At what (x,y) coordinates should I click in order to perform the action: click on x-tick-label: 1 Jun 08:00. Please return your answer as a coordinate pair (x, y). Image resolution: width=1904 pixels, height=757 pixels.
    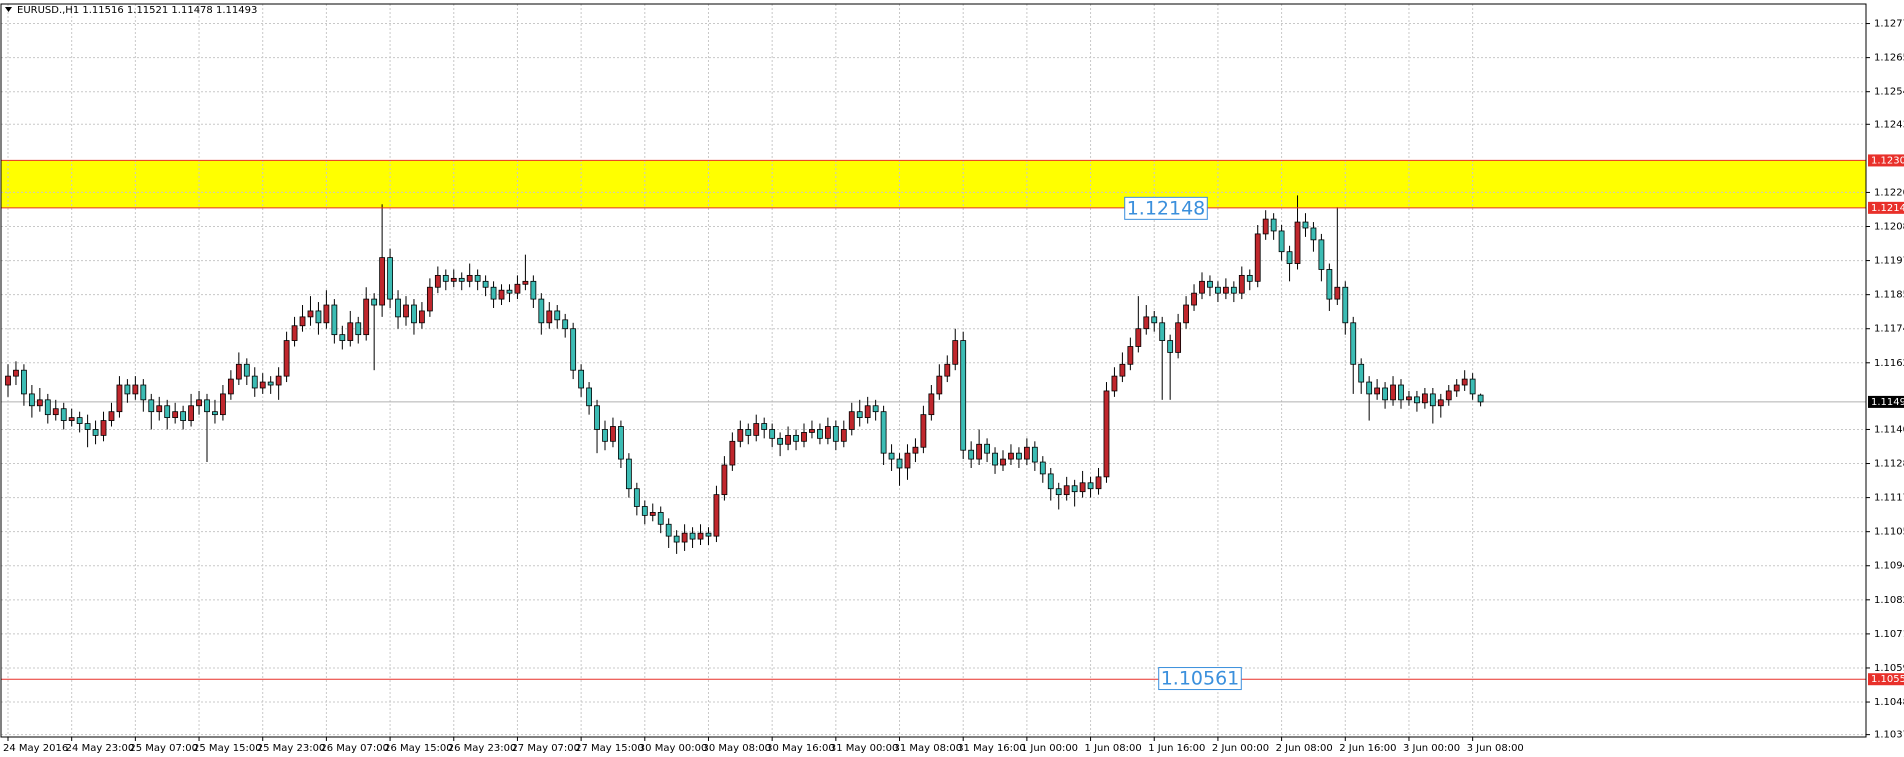
    Looking at the image, I should click on (1113, 748).